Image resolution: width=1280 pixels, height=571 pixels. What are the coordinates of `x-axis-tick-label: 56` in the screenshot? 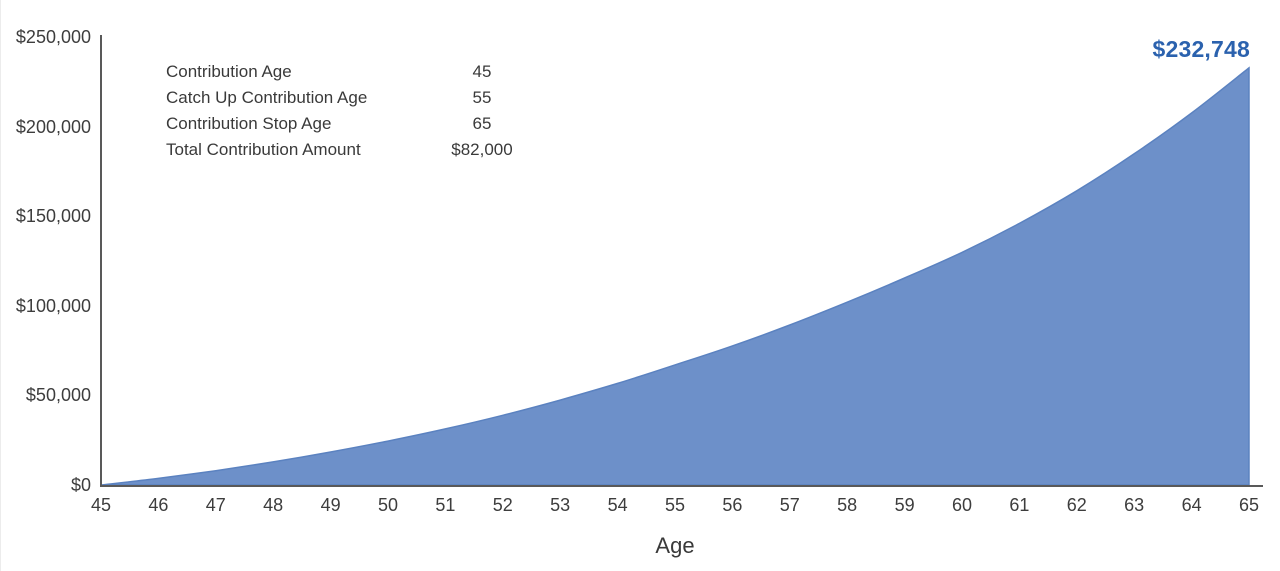 It's located at (732, 505).